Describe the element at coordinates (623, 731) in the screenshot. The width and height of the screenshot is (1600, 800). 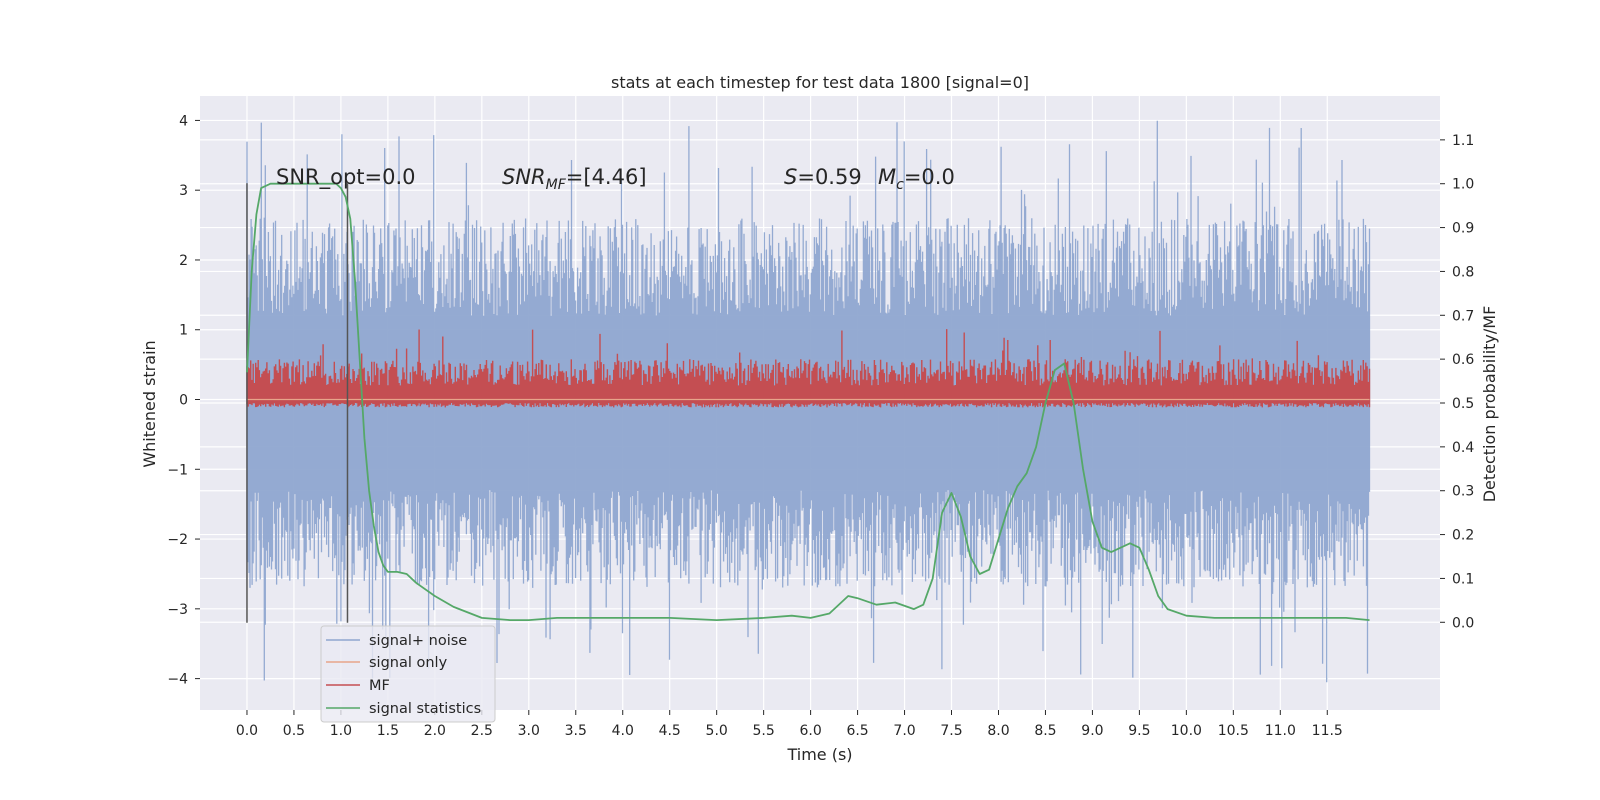
I see `x-tick-label: 4.0` at that location.